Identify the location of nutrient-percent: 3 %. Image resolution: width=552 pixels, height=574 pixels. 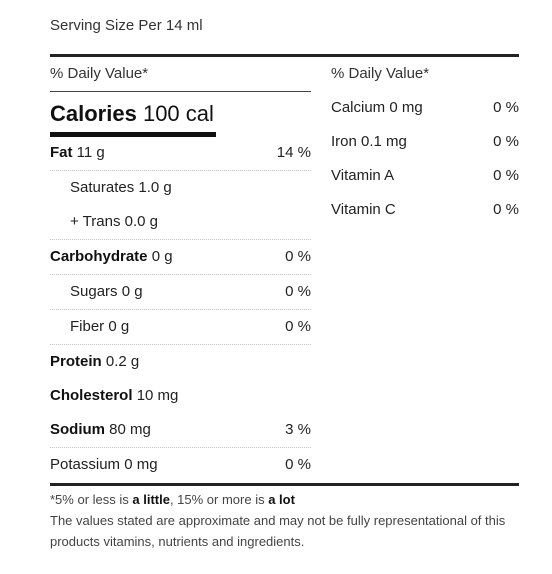
(298, 429).